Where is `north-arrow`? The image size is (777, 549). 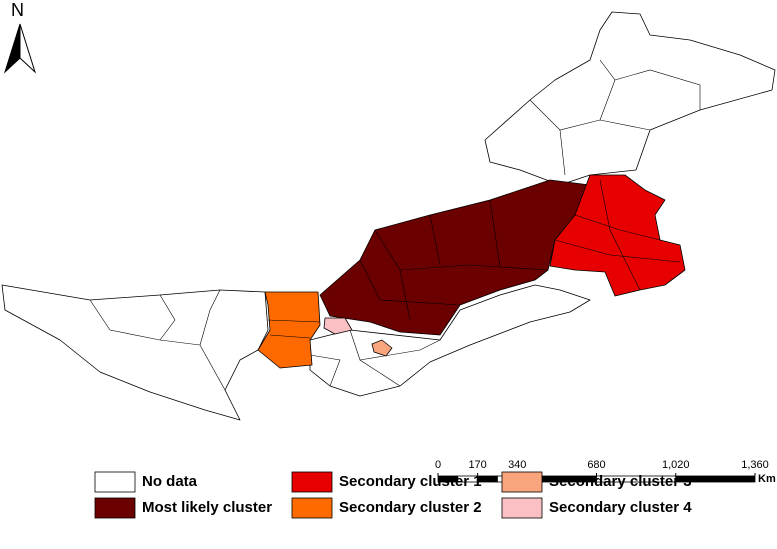
north-arrow is located at coordinates (20, 48).